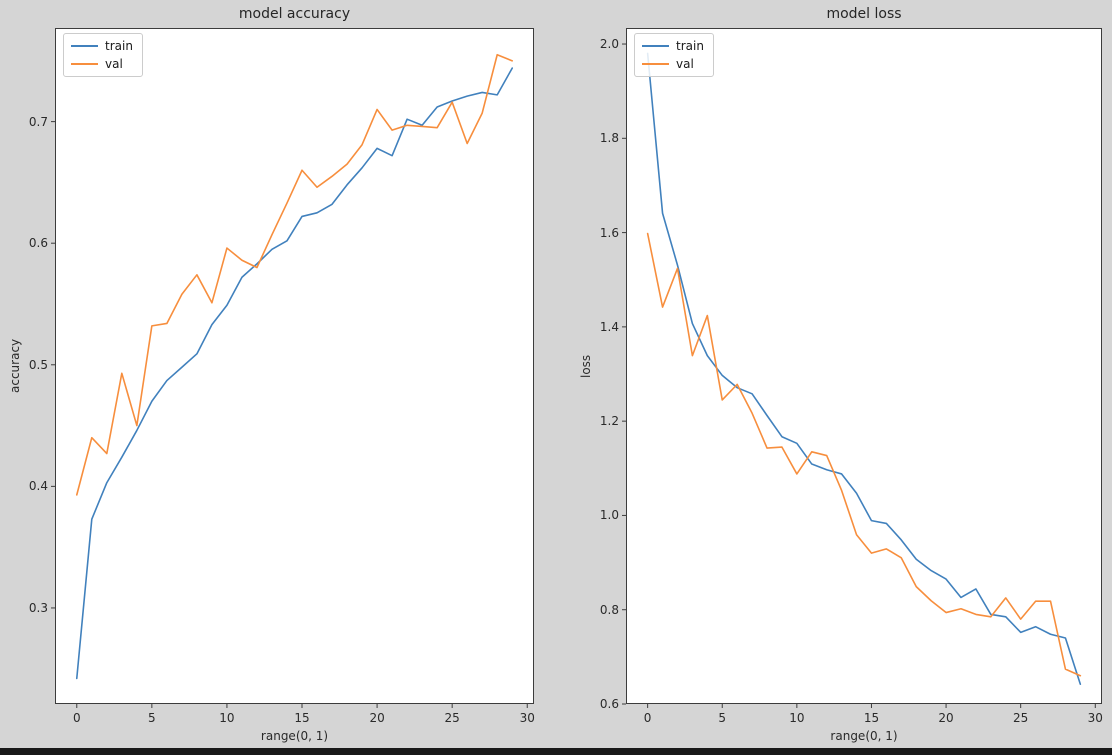  What do you see at coordinates (609, 44) in the screenshot?
I see `y-tick-label: 2.0` at bounding box center [609, 44].